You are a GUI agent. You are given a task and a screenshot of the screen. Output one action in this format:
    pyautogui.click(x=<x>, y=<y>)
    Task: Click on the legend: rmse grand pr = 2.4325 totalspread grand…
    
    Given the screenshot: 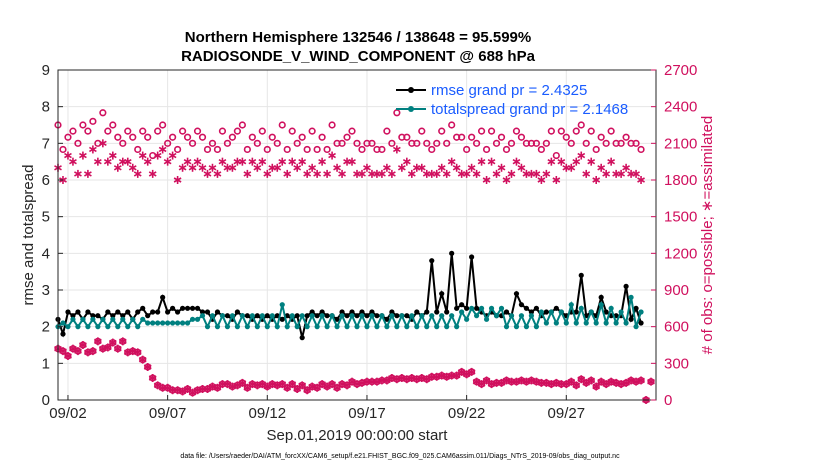 What is the action you would take?
    pyautogui.click(x=512, y=100)
    